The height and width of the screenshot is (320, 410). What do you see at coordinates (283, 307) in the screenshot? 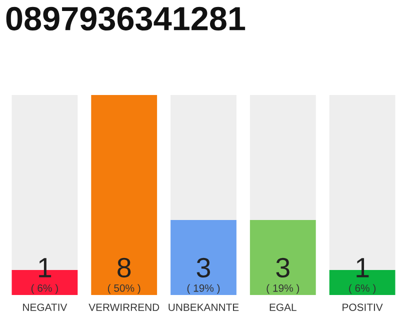
I see `x-tick-label: EGAL` at bounding box center [283, 307].